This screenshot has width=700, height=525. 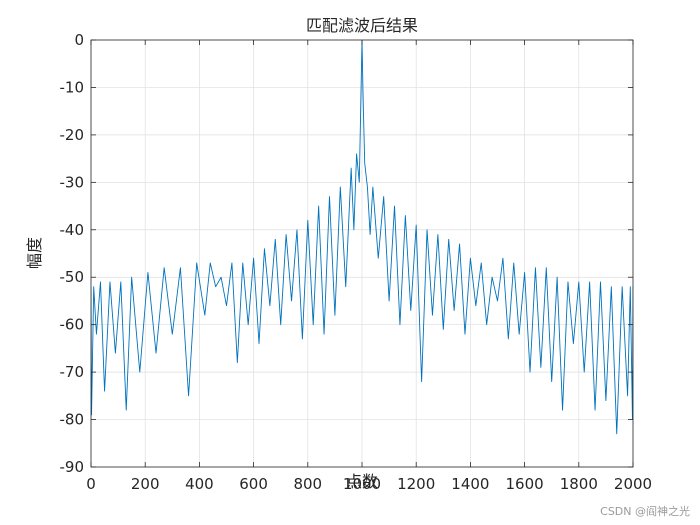 I want to click on x-tick-label: 400, so click(x=199, y=484).